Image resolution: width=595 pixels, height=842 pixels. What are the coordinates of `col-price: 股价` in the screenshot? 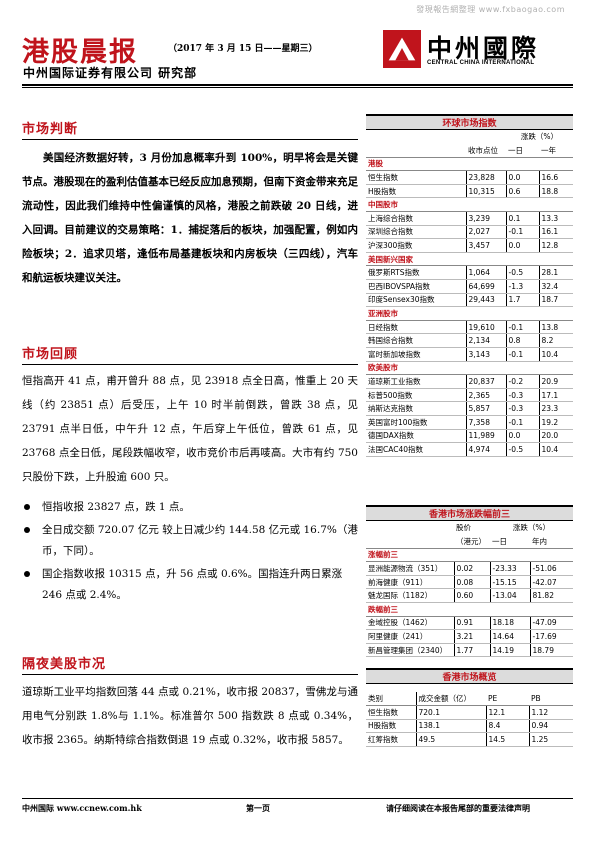 It's located at (463, 528).